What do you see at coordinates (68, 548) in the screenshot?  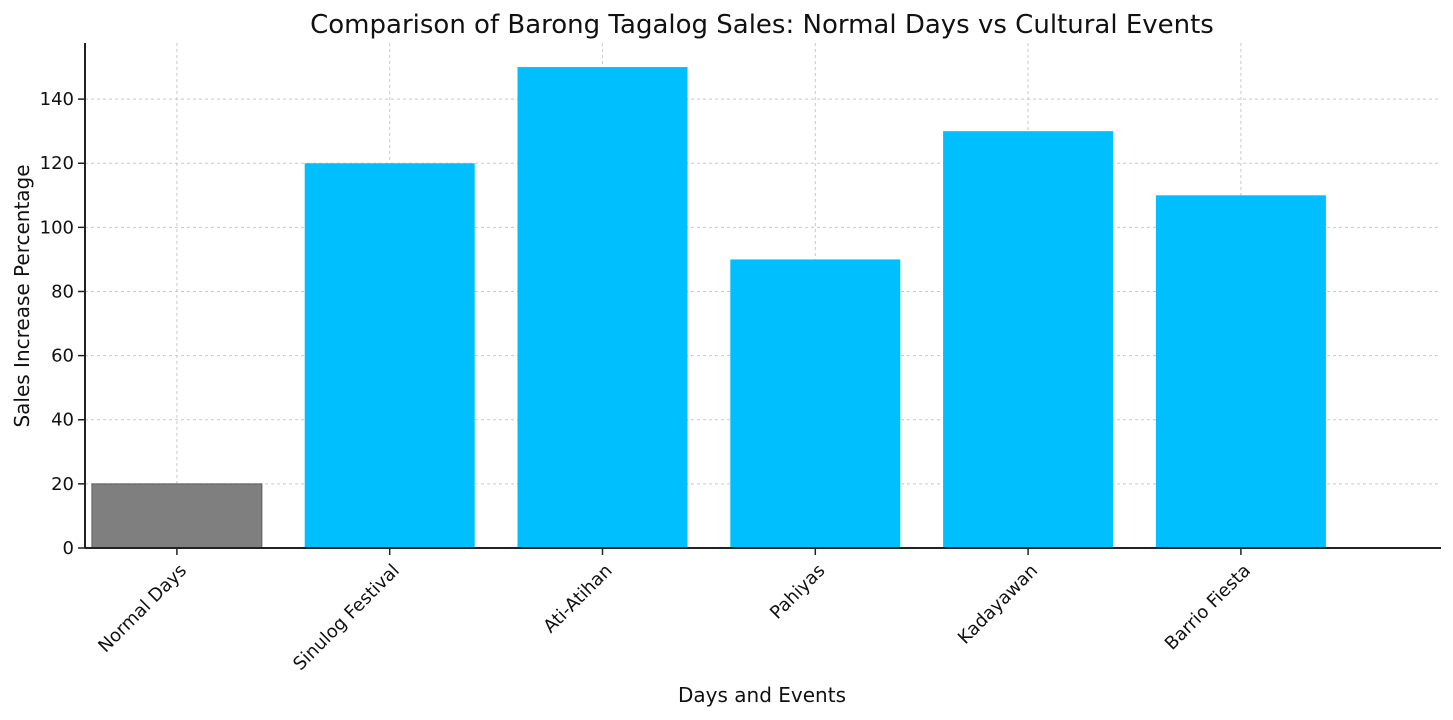 I see `y-tick-label: 0` at bounding box center [68, 548].